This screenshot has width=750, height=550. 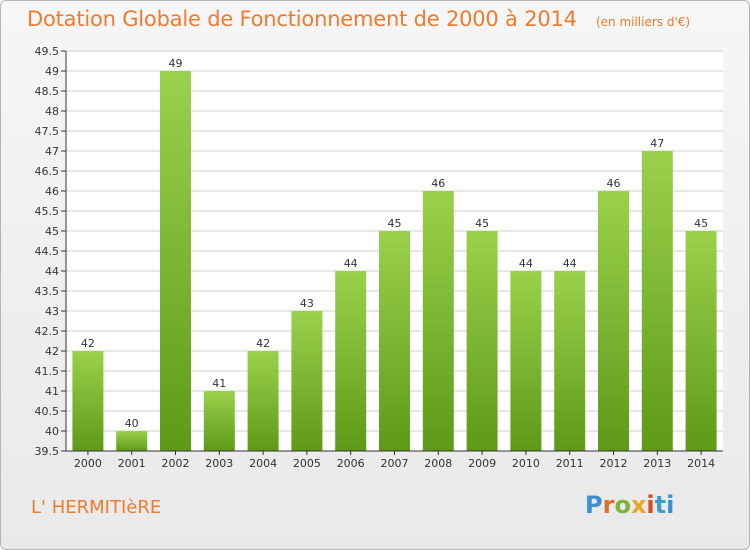 What do you see at coordinates (351, 361) in the screenshot?
I see `bar-2006` at bounding box center [351, 361].